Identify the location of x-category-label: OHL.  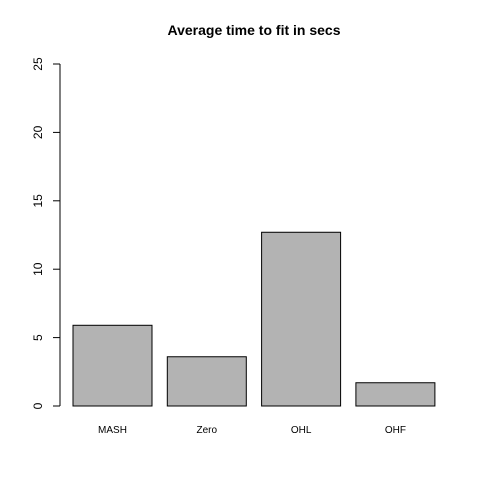
(301, 430).